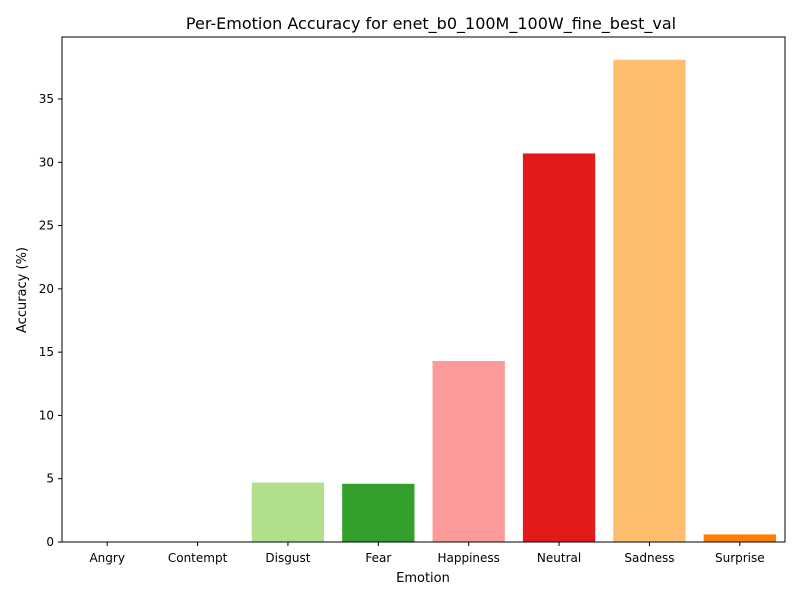 The image size is (800, 604). Describe the element at coordinates (288, 512) in the screenshot. I see `bar-disgust` at that location.